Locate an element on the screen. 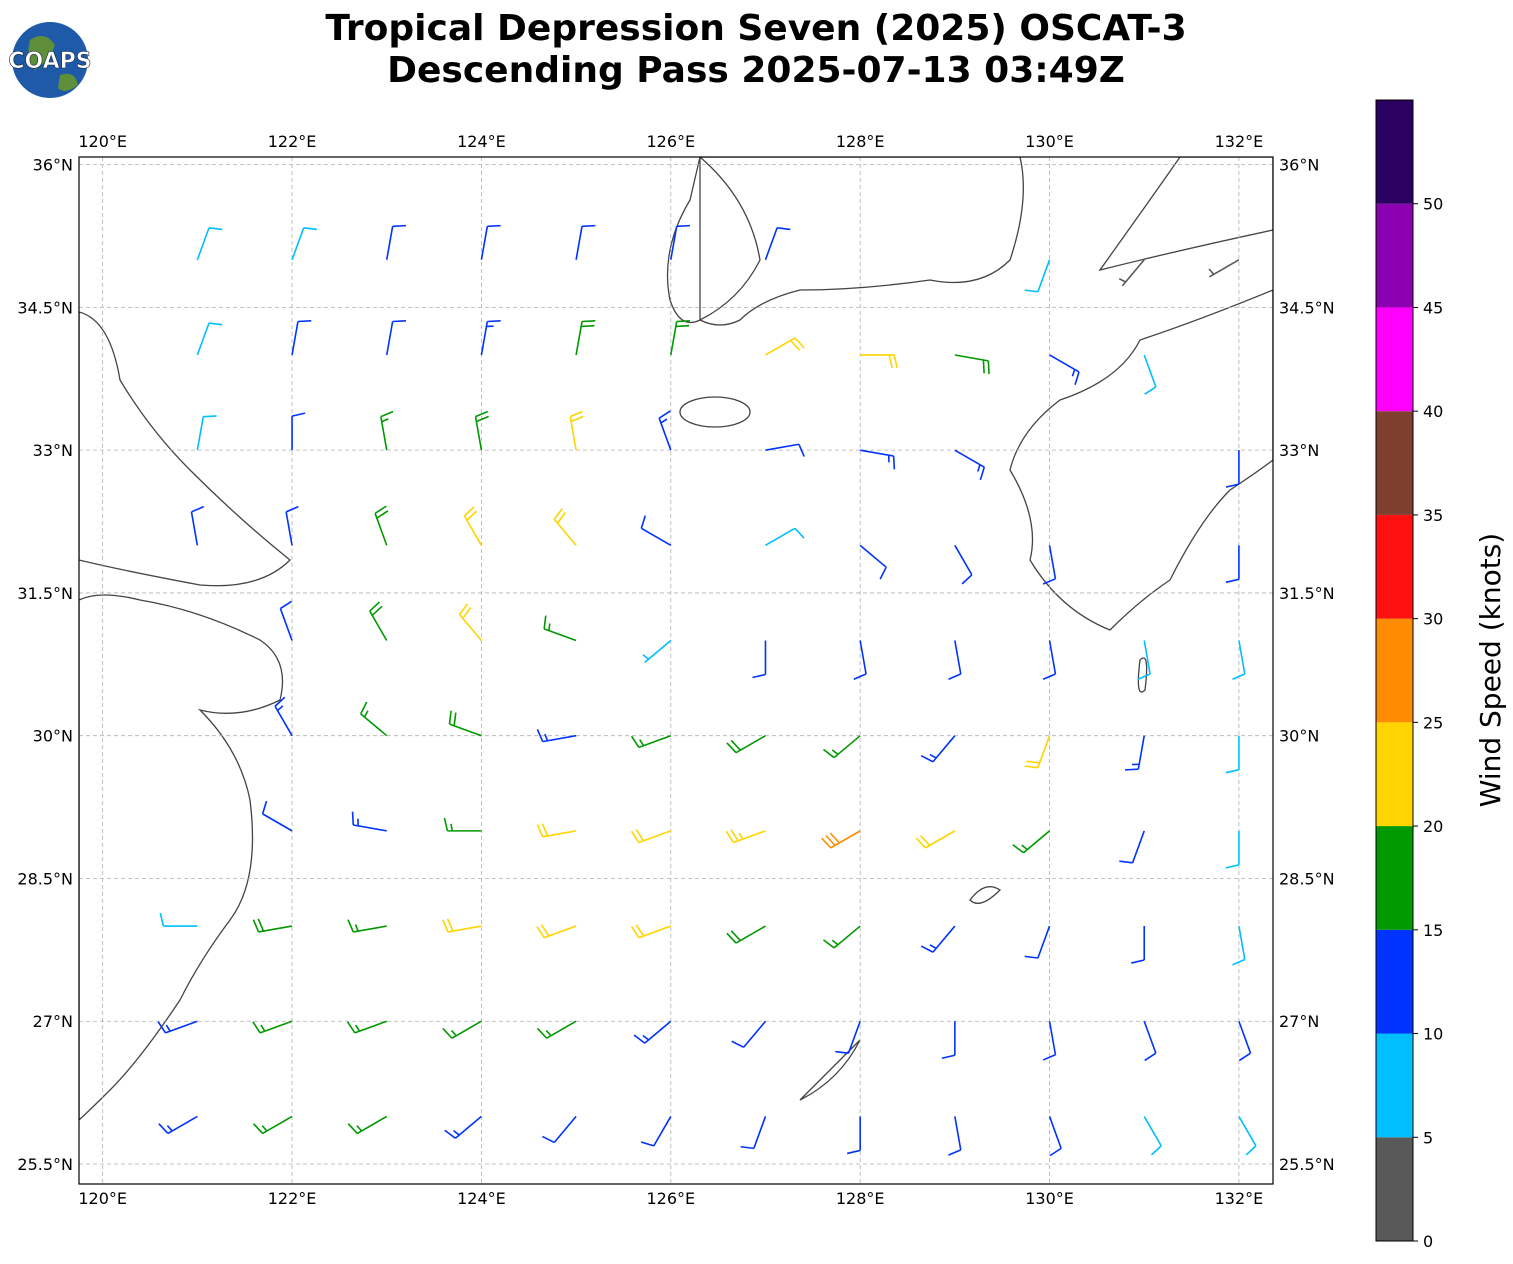  logo: COAPS is located at coordinates (50, 60).